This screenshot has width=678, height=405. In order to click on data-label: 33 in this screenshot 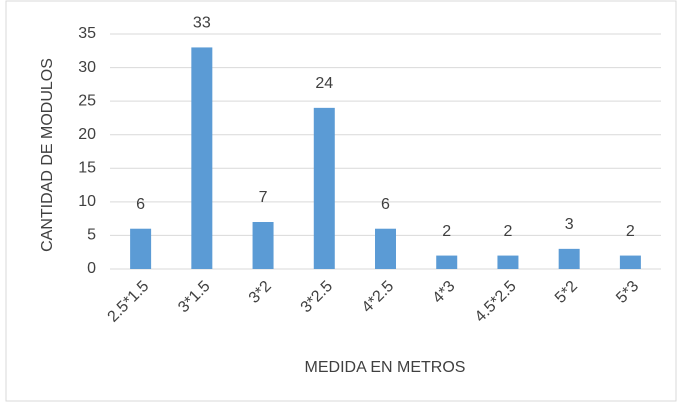, I will do `click(202, 23)`.